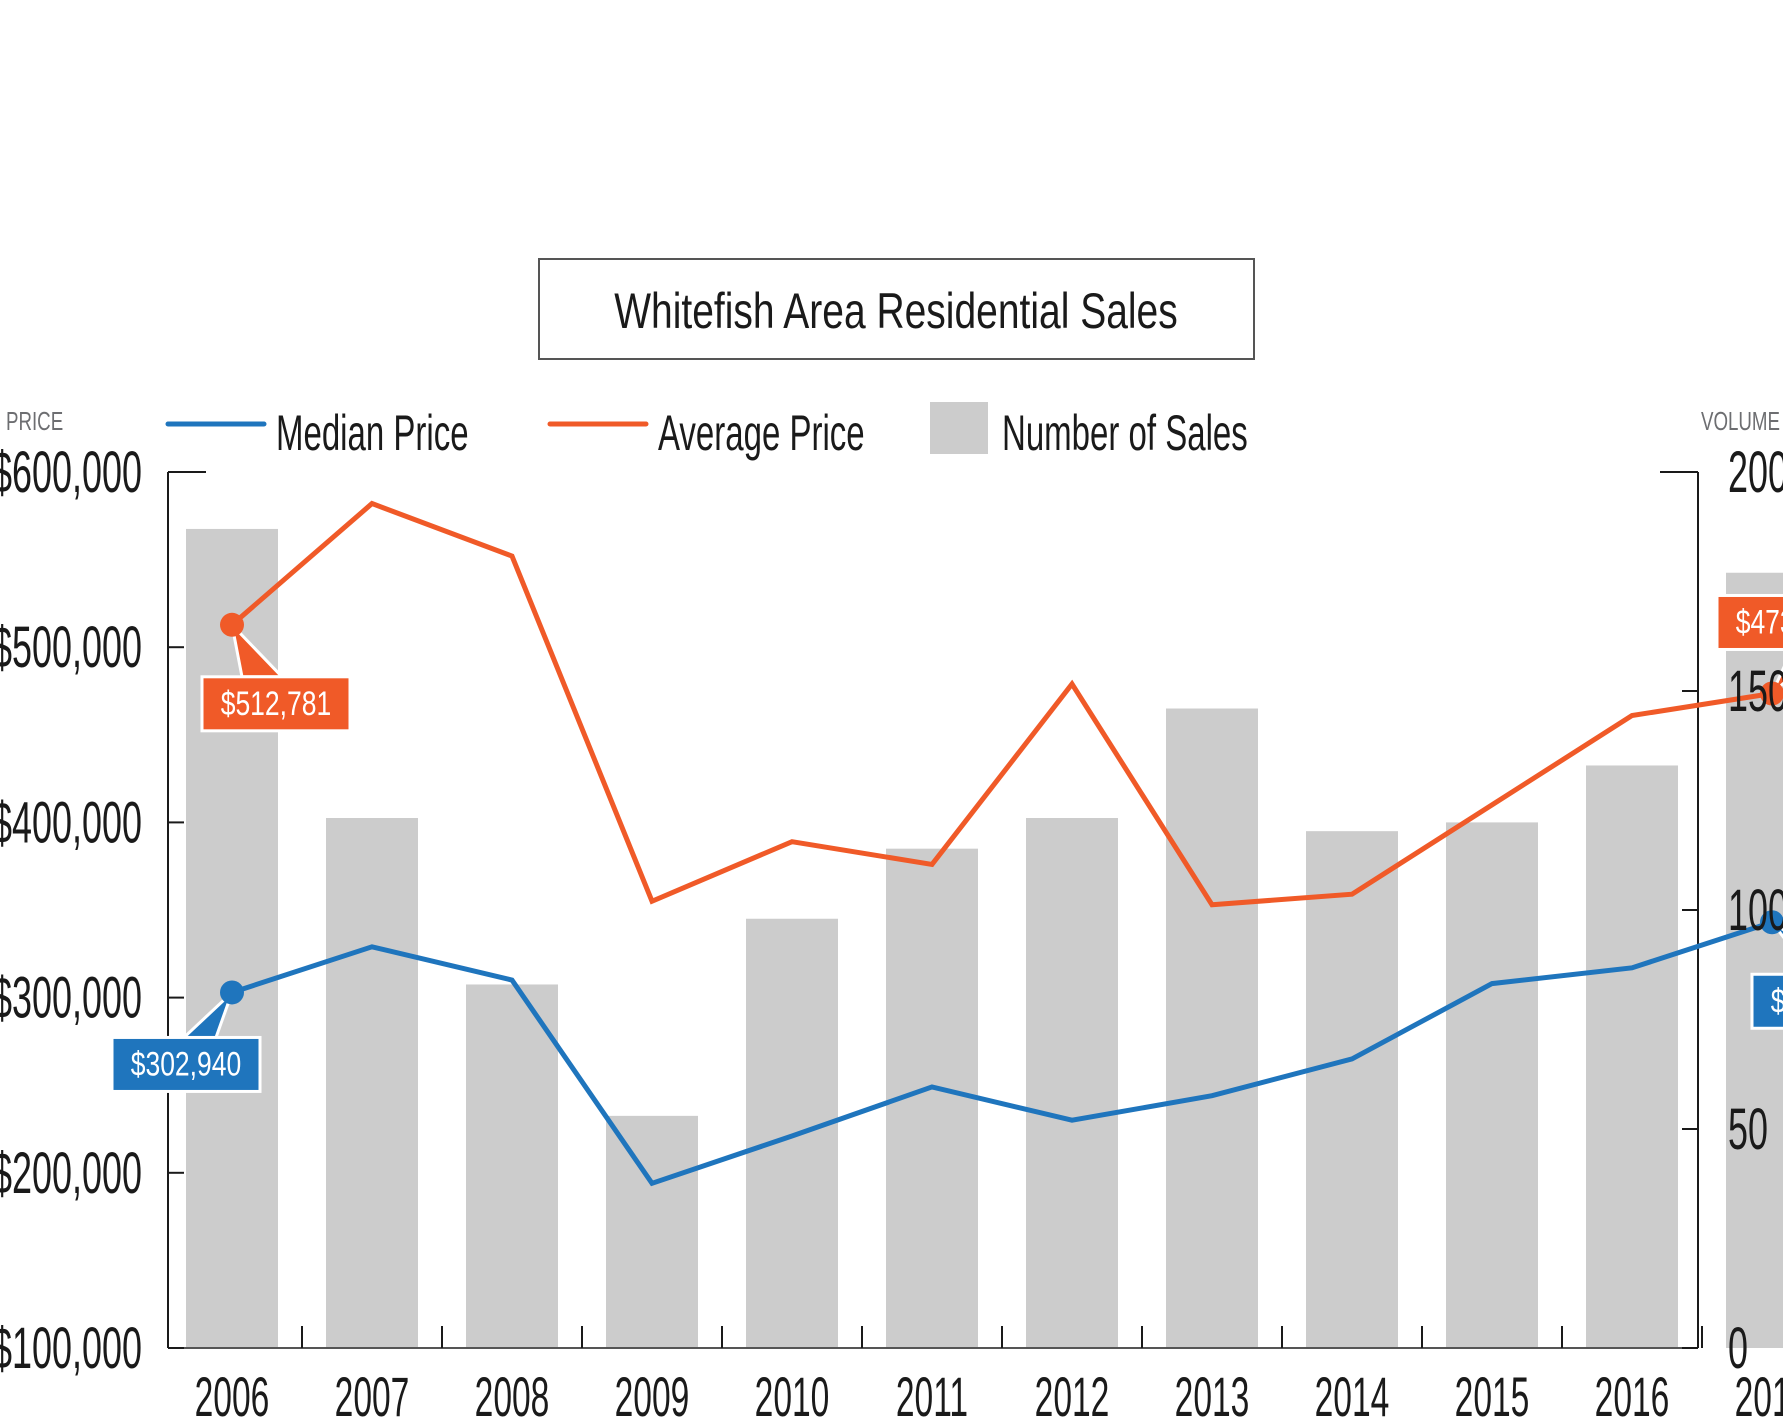 This screenshot has height=1426, width=1783. I want to click on right-tick-label: 200, so click(1755, 472).